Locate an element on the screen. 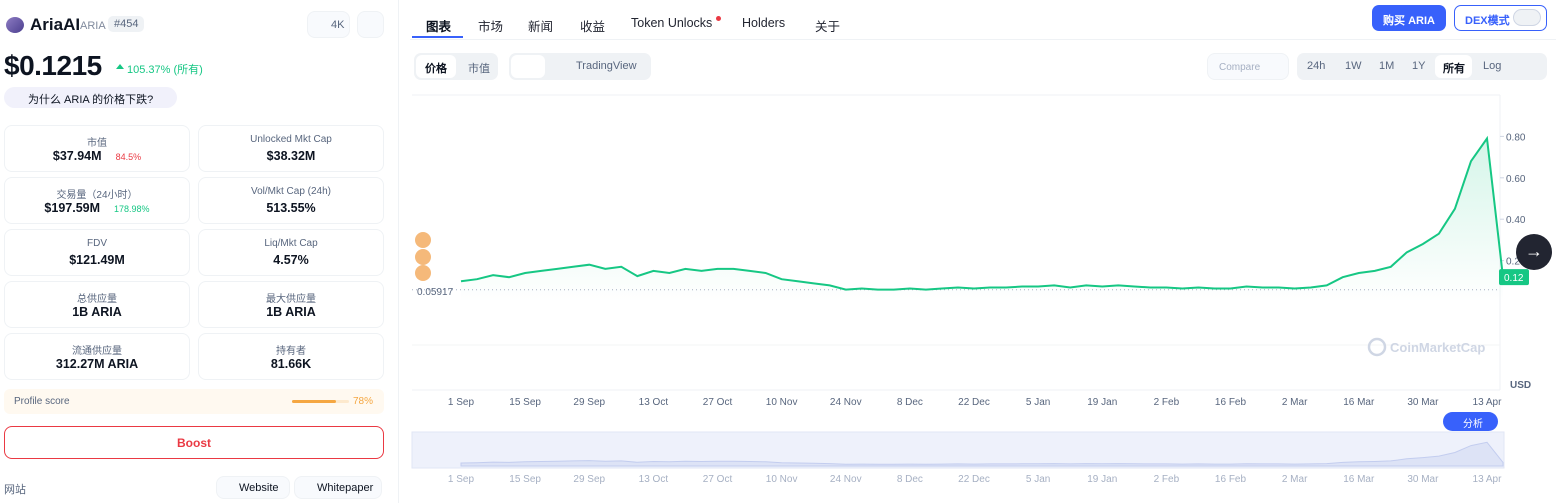 Image resolution: width=1556 pixels, height=503 pixels. website-button: Website is located at coordinates (253, 487).